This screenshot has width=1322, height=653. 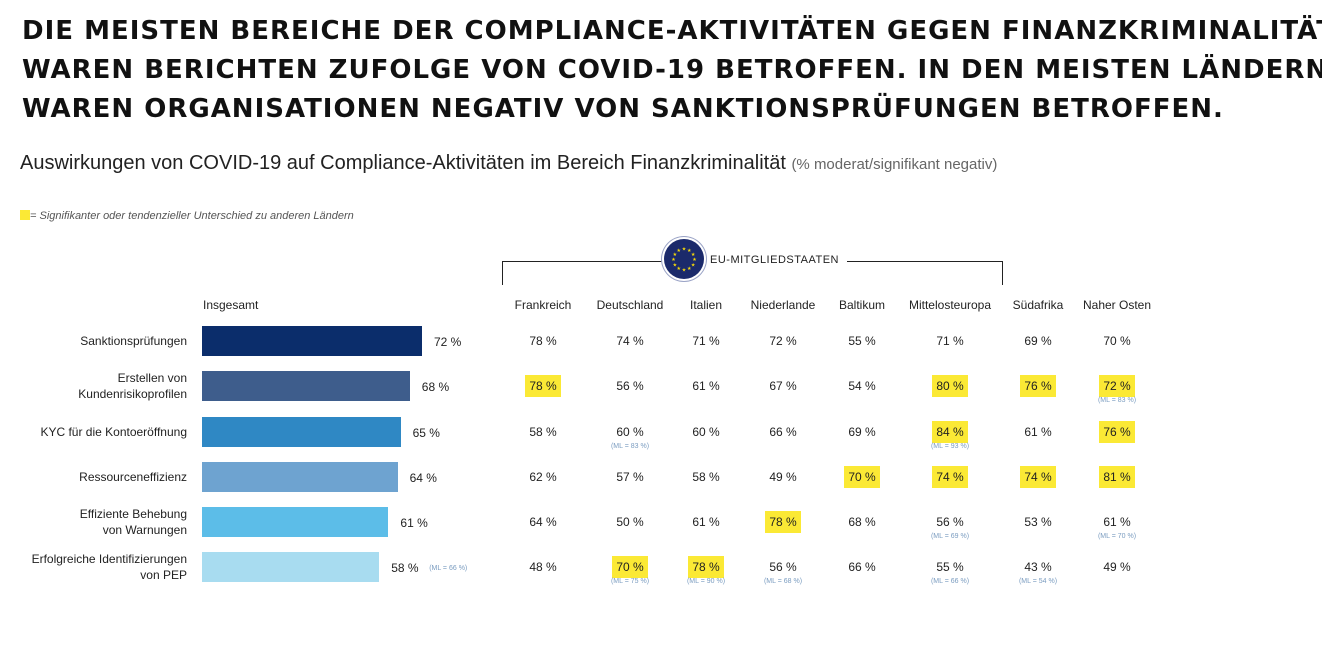 What do you see at coordinates (426, 433) in the screenshot?
I see `bar-value-label: 65 %` at bounding box center [426, 433].